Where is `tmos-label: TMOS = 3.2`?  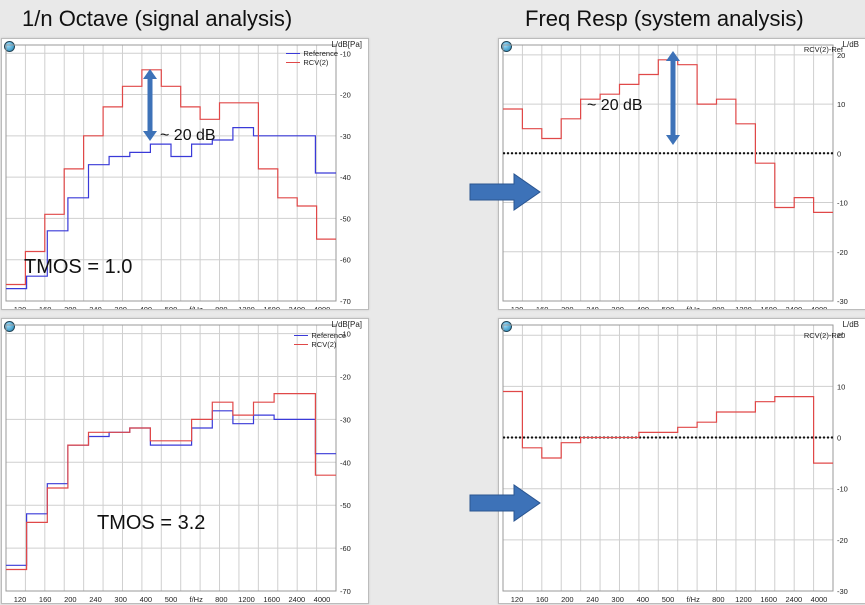 tmos-label: TMOS = 3.2 is located at coordinates (151, 523).